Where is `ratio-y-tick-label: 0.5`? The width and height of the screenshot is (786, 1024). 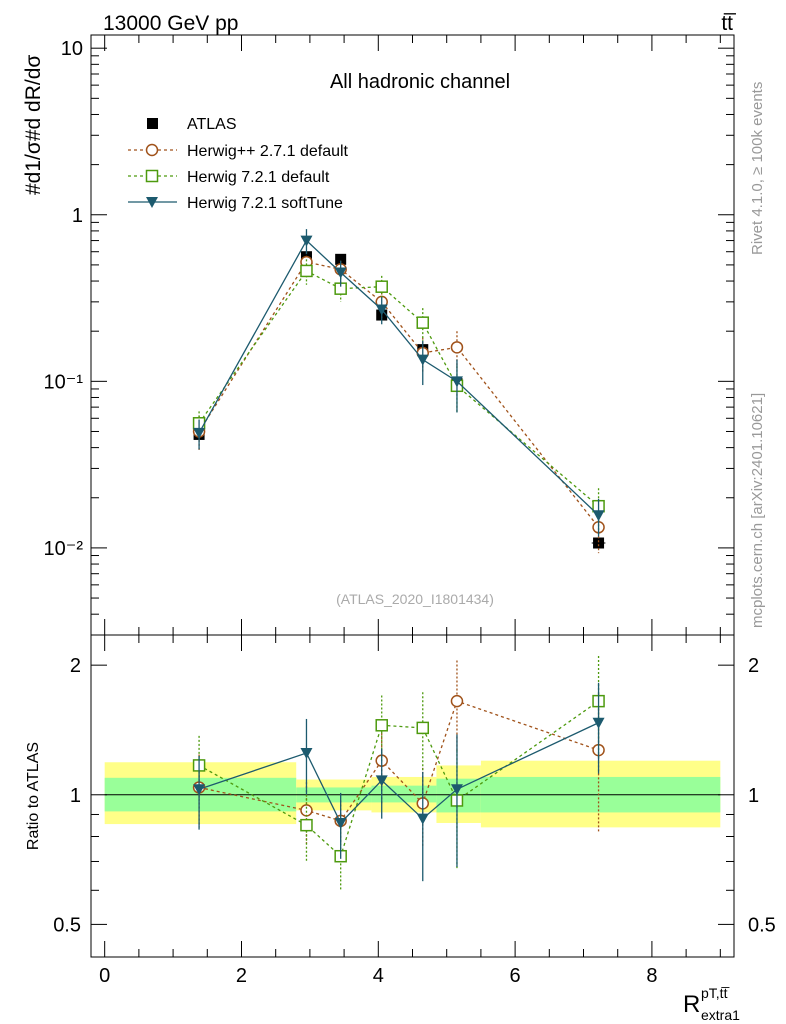 ratio-y-tick-label: 0.5 is located at coordinates (67, 925).